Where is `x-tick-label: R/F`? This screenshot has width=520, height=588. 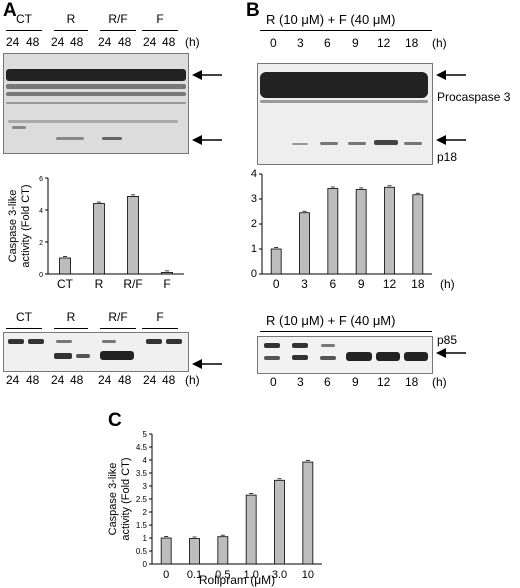 x-tick-label: R/F is located at coordinates (132, 284).